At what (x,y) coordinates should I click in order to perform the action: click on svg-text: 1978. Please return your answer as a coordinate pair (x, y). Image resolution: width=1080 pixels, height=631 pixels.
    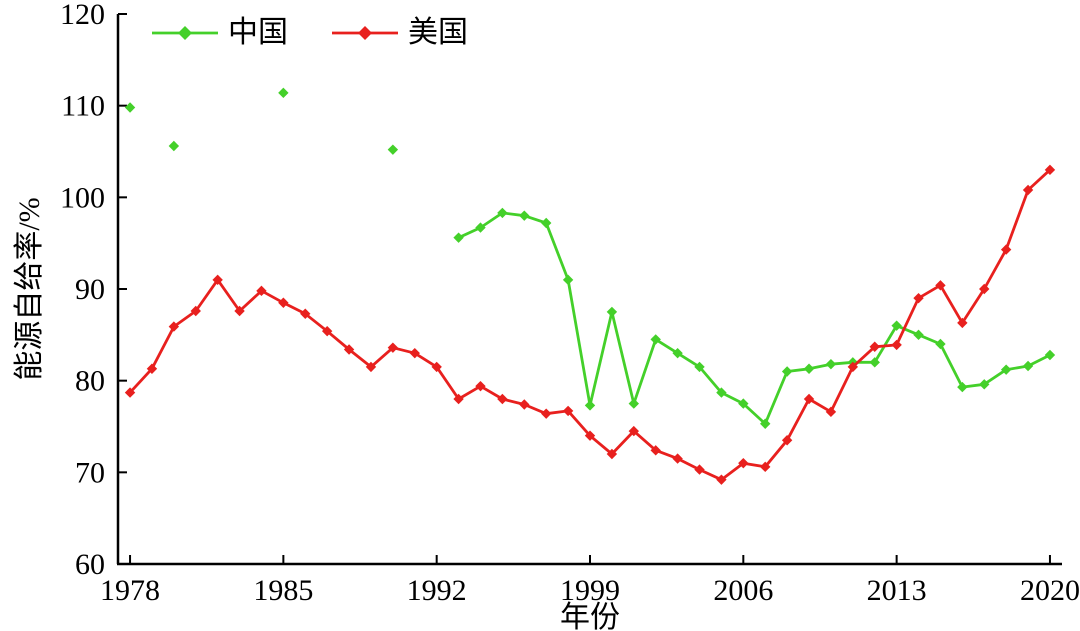
    Looking at the image, I should click on (130, 590).